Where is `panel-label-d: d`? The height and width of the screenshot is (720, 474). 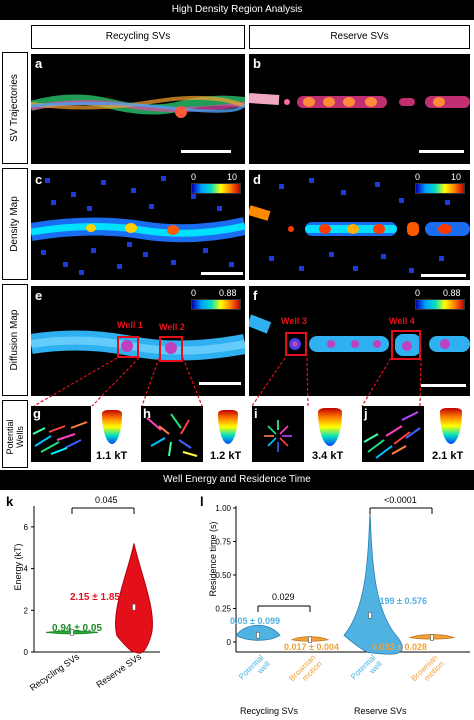 panel-label-d: d is located at coordinates (257, 179).